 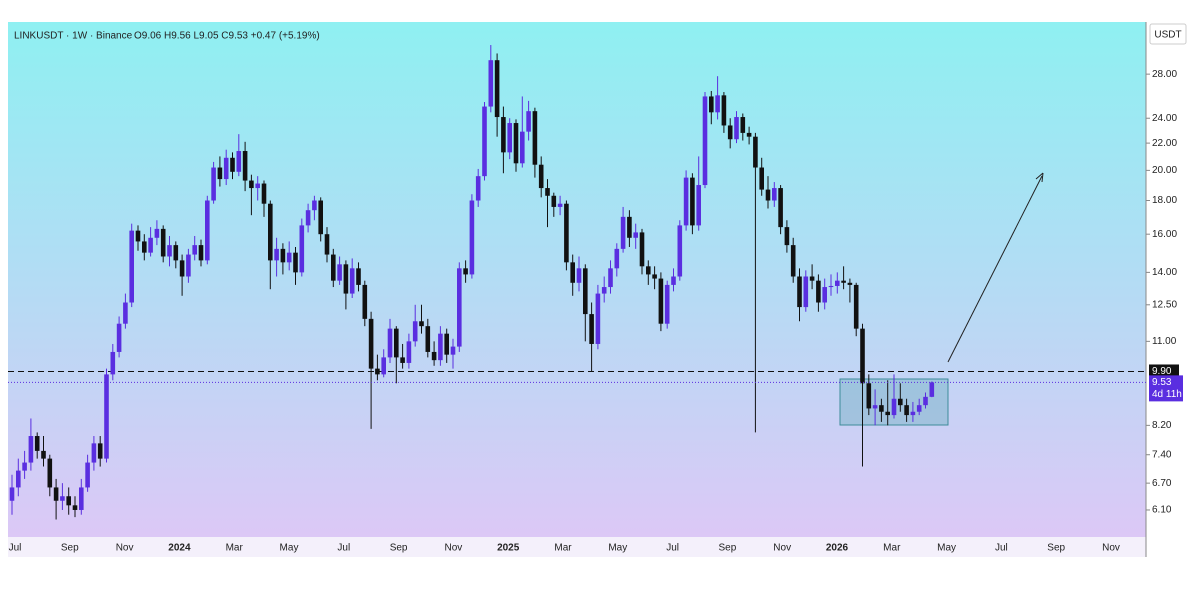 I want to click on y-tick-label: 16.00, so click(x=1164, y=234).